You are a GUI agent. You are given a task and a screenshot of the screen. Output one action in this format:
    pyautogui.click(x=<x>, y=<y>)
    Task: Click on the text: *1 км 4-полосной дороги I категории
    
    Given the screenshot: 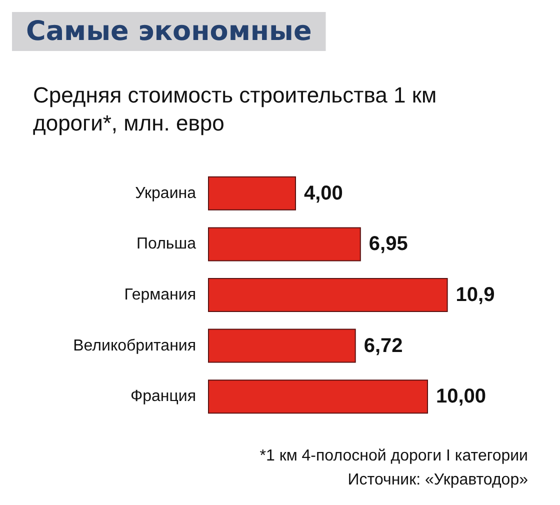 What is the action you would take?
    pyautogui.click(x=394, y=456)
    